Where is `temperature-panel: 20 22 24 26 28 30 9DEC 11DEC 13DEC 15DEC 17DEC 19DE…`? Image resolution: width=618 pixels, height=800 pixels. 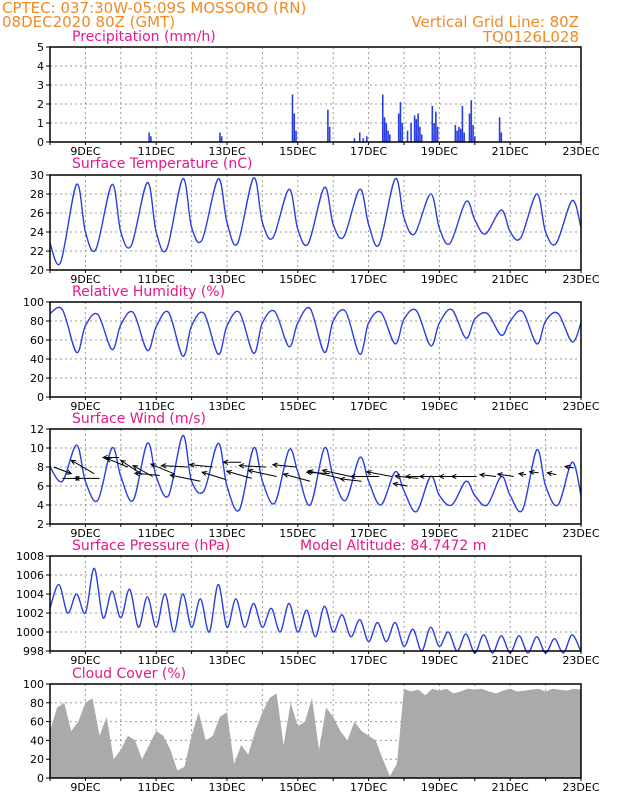
temperature-panel: 20 22 24 26 28 30 9DEC 11DEC 13DEC 15DEC 17DEC 19DE… is located at coordinates (315, 227).